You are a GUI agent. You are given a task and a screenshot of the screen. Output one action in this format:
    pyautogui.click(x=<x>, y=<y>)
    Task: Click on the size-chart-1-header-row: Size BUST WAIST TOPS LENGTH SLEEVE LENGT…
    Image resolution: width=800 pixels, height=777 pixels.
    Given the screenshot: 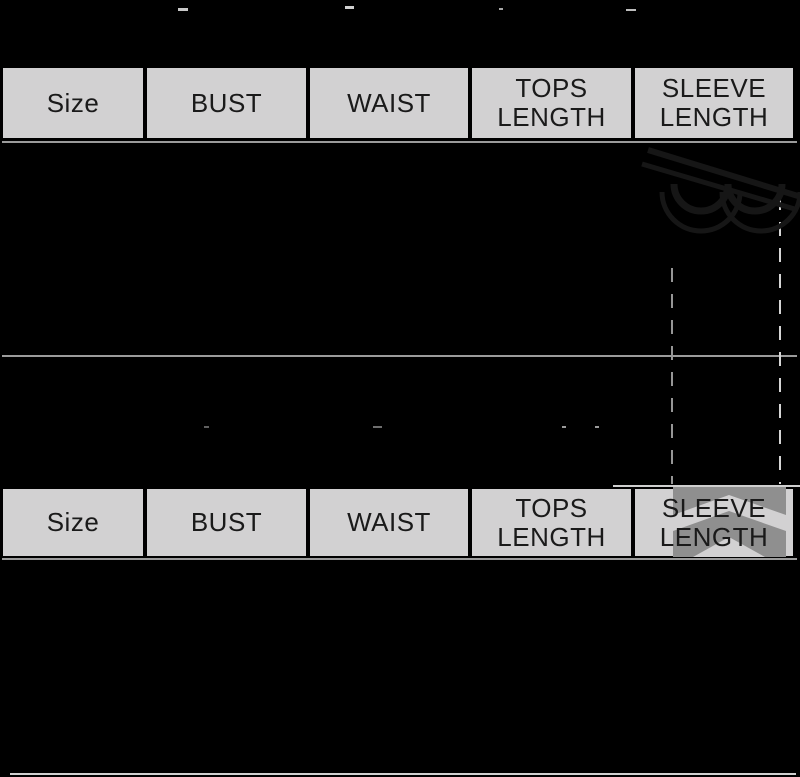 What is the action you would take?
    pyautogui.click(x=398, y=103)
    